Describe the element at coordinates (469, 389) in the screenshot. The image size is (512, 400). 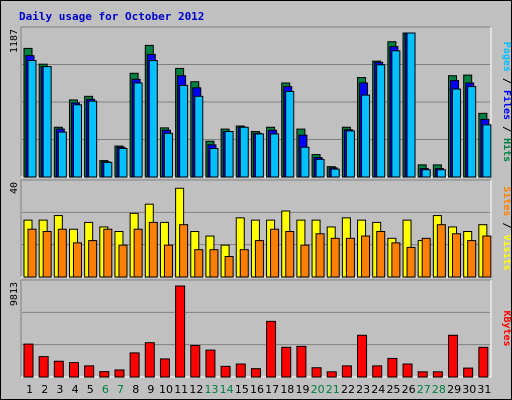
I see `day-label: 30` at that location.